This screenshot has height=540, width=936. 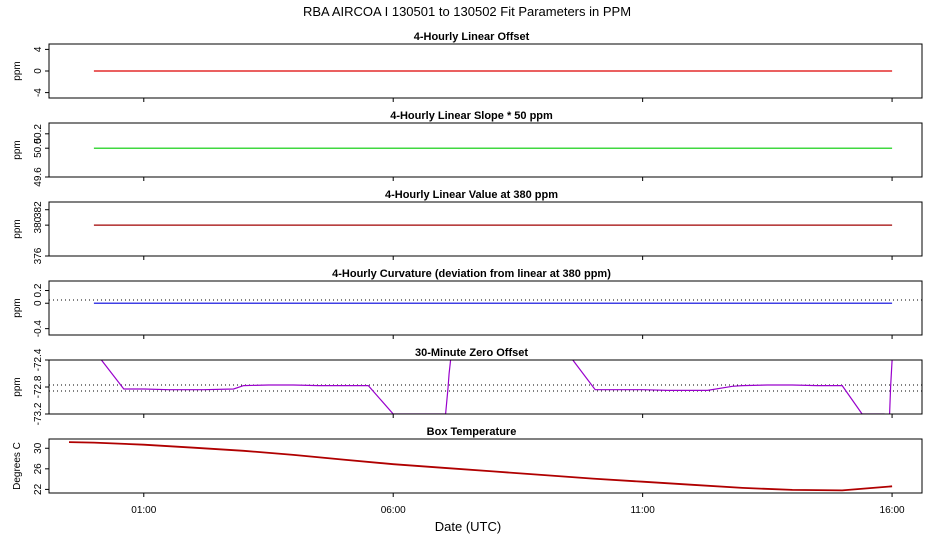 What do you see at coordinates (38, 413) in the screenshot?
I see `y-tick-label: -73.2` at bounding box center [38, 413].